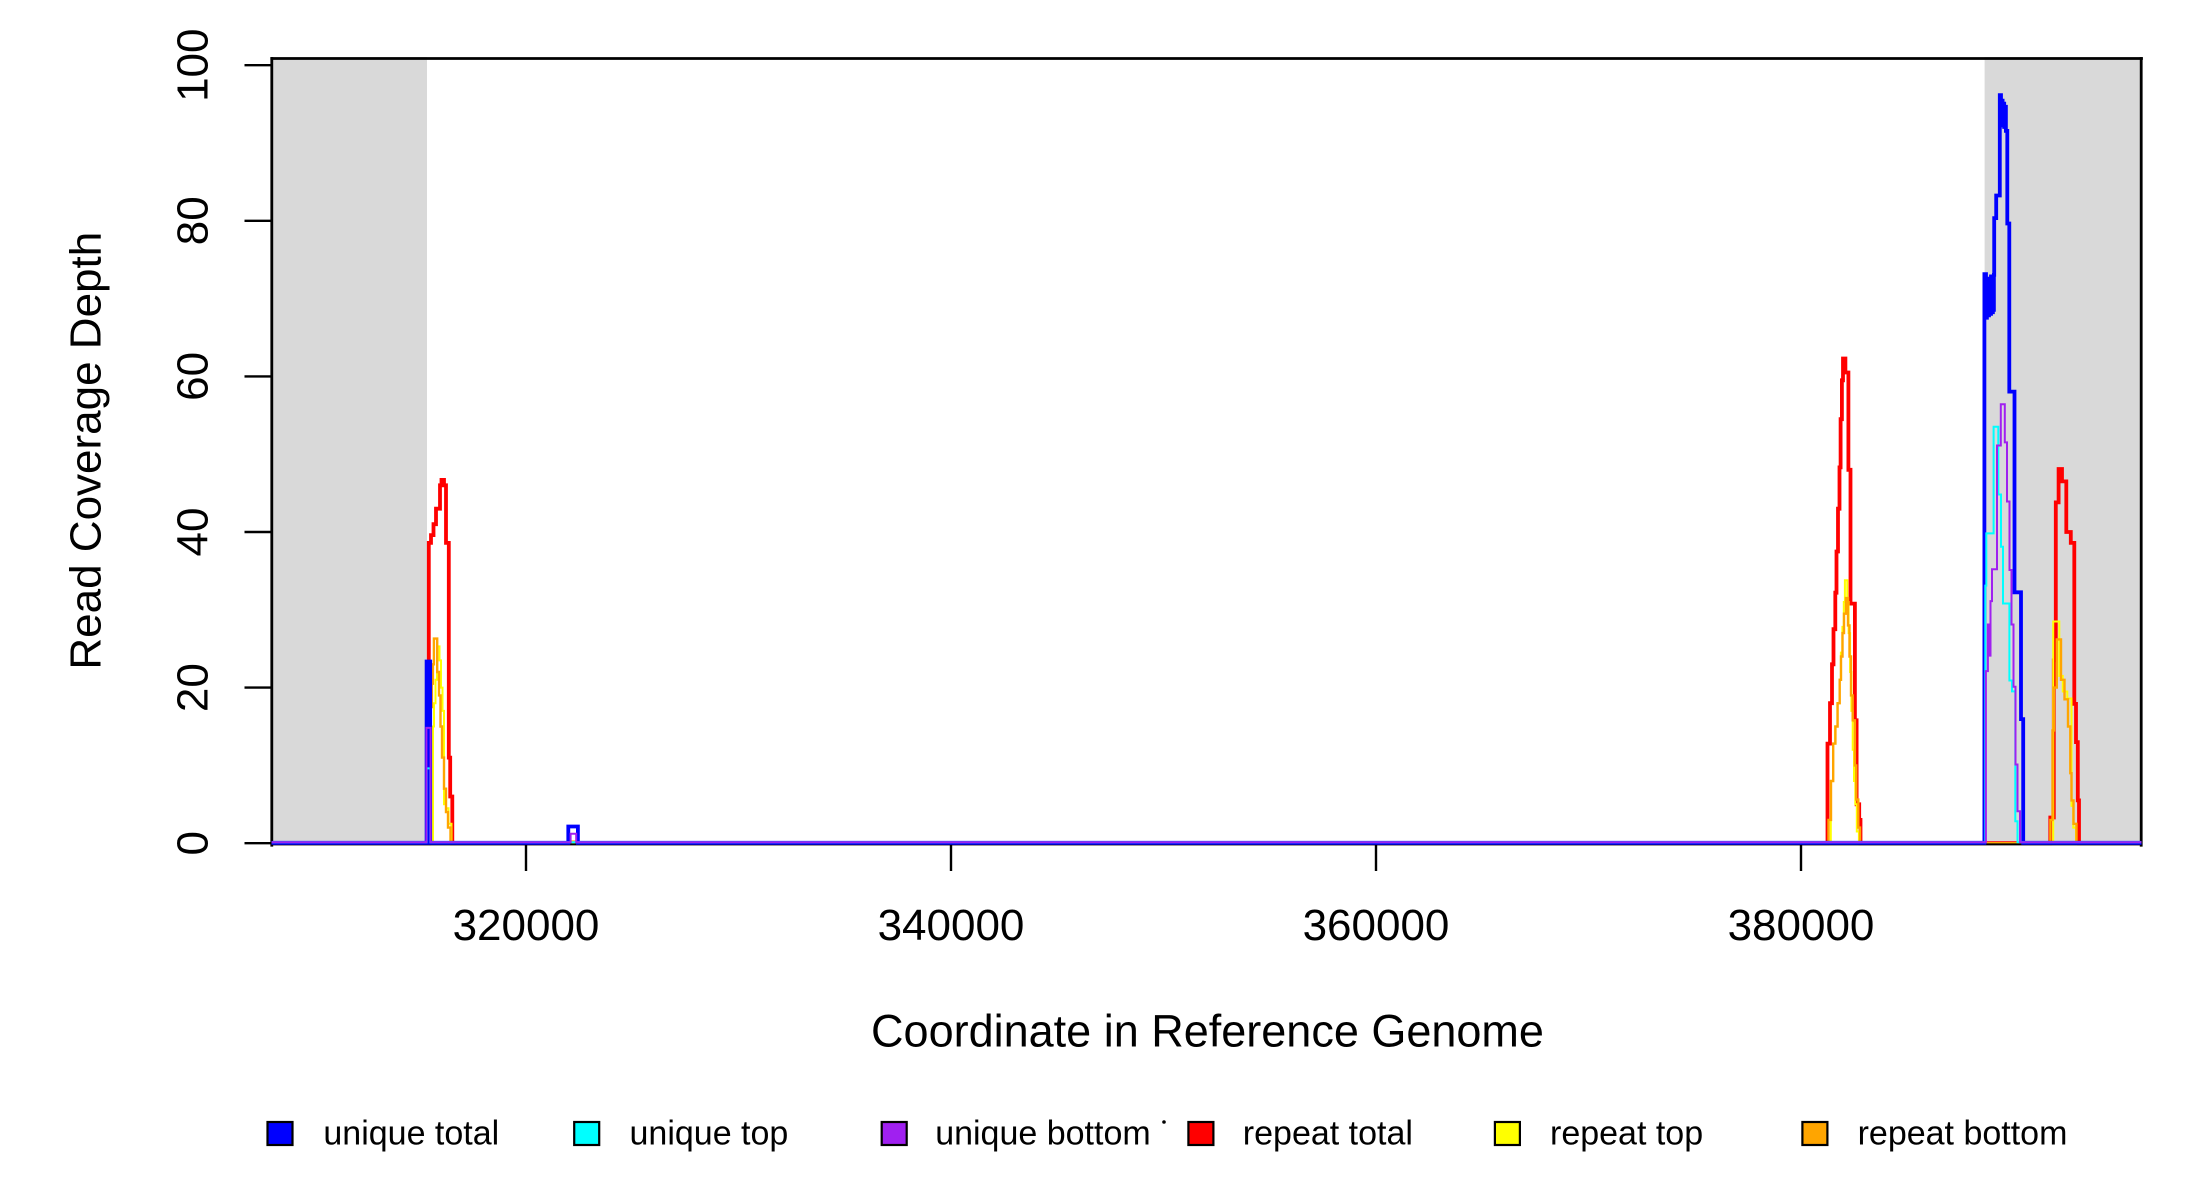  What do you see at coordinates (193, 687) in the screenshot?
I see `svg-text: 20` at bounding box center [193, 687].